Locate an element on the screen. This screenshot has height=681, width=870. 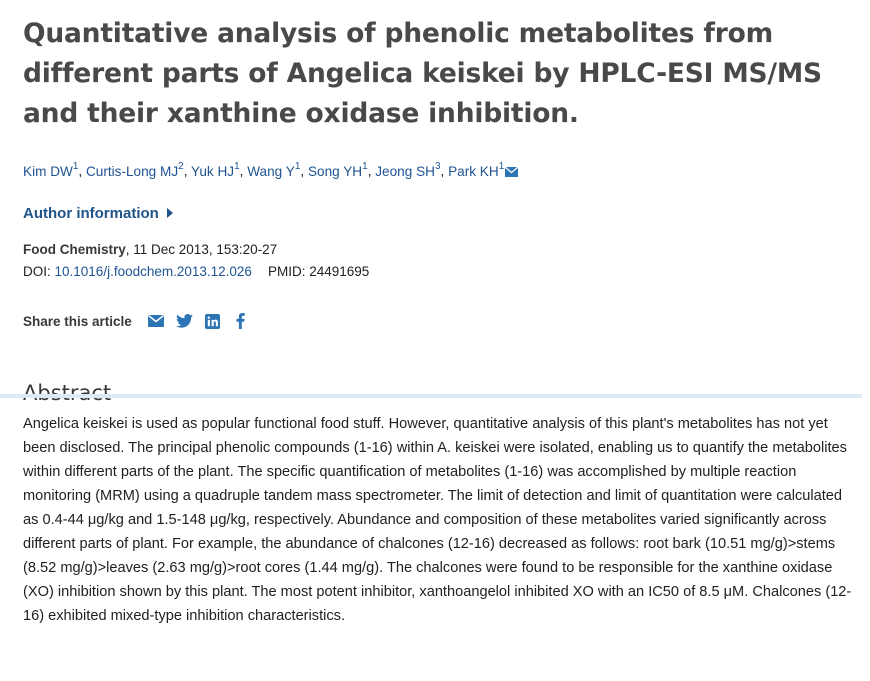
twitter-icon is located at coordinates (184, 321).